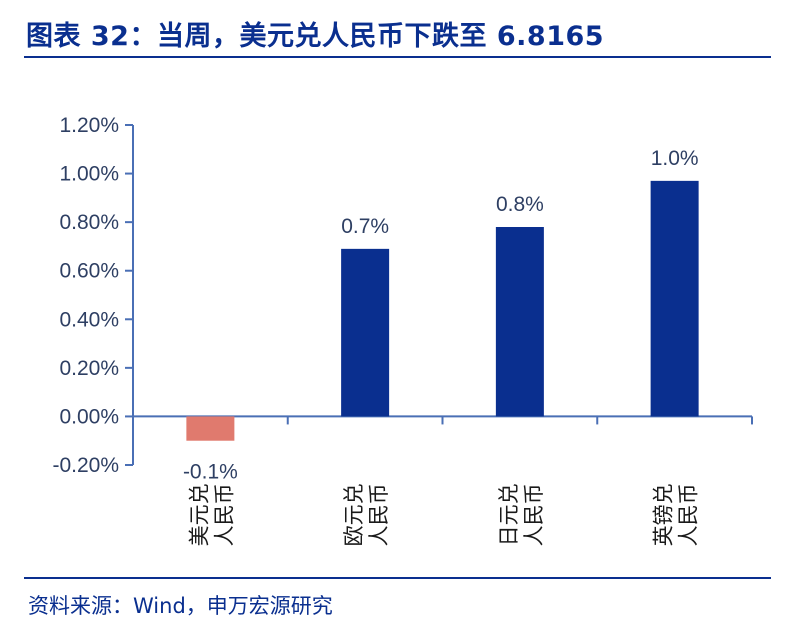 The width and height of the screenshot is (793, 632). What do you see at coordinates (397, 57) in the screenshot?
I see `title-divider` at bounding box center [397, 57].